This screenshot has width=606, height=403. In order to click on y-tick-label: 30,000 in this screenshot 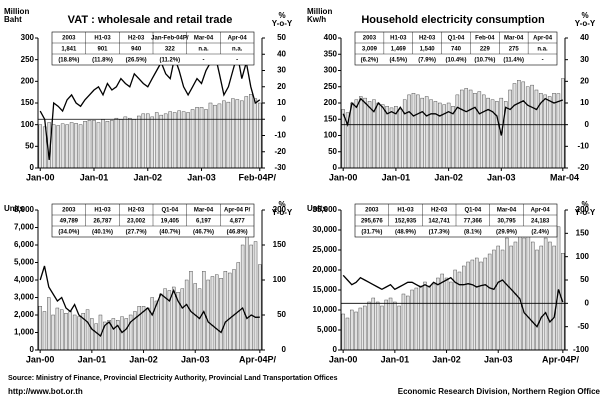, I will do `click(325, 229)`.